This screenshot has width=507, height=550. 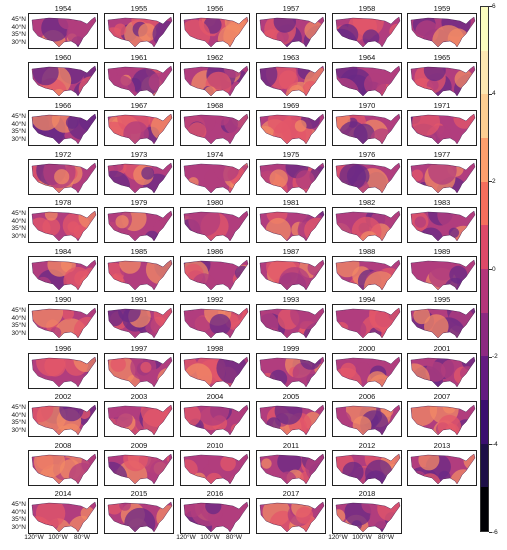 What do you see at coordinates (63, 348) in the screenshot?
I see `panel-year-title: 1996` at bounding box center [63, 348].